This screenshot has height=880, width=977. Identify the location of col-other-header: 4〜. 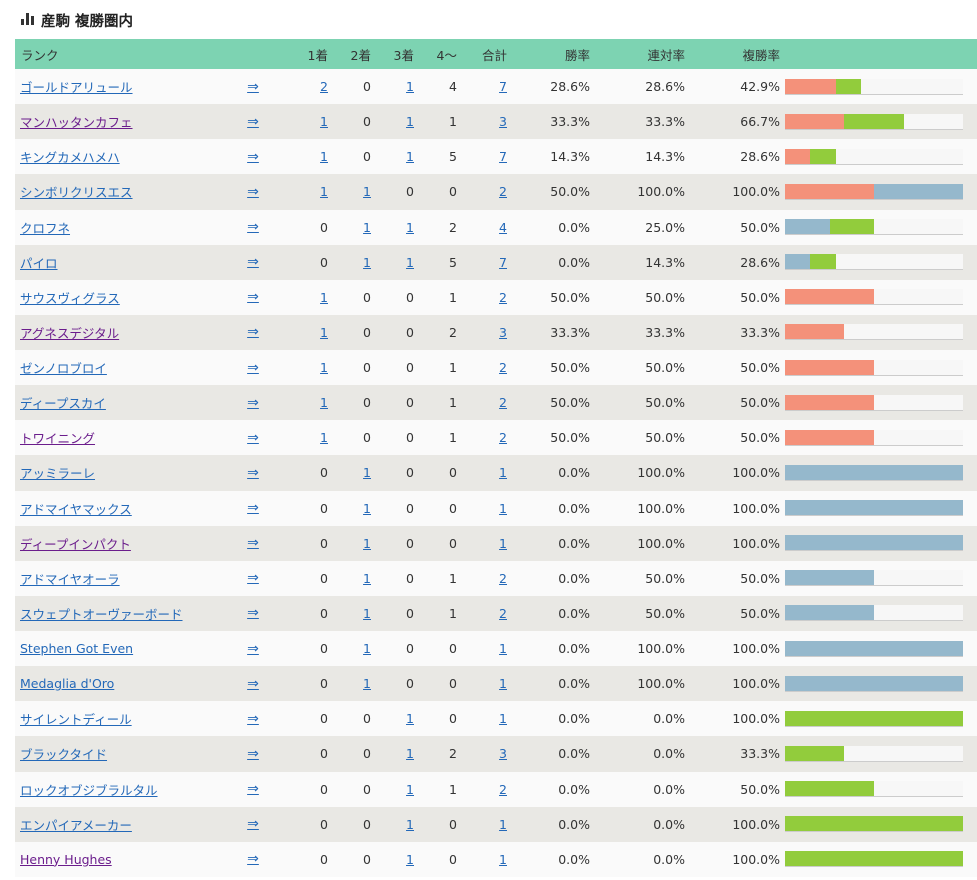
(435, 54).